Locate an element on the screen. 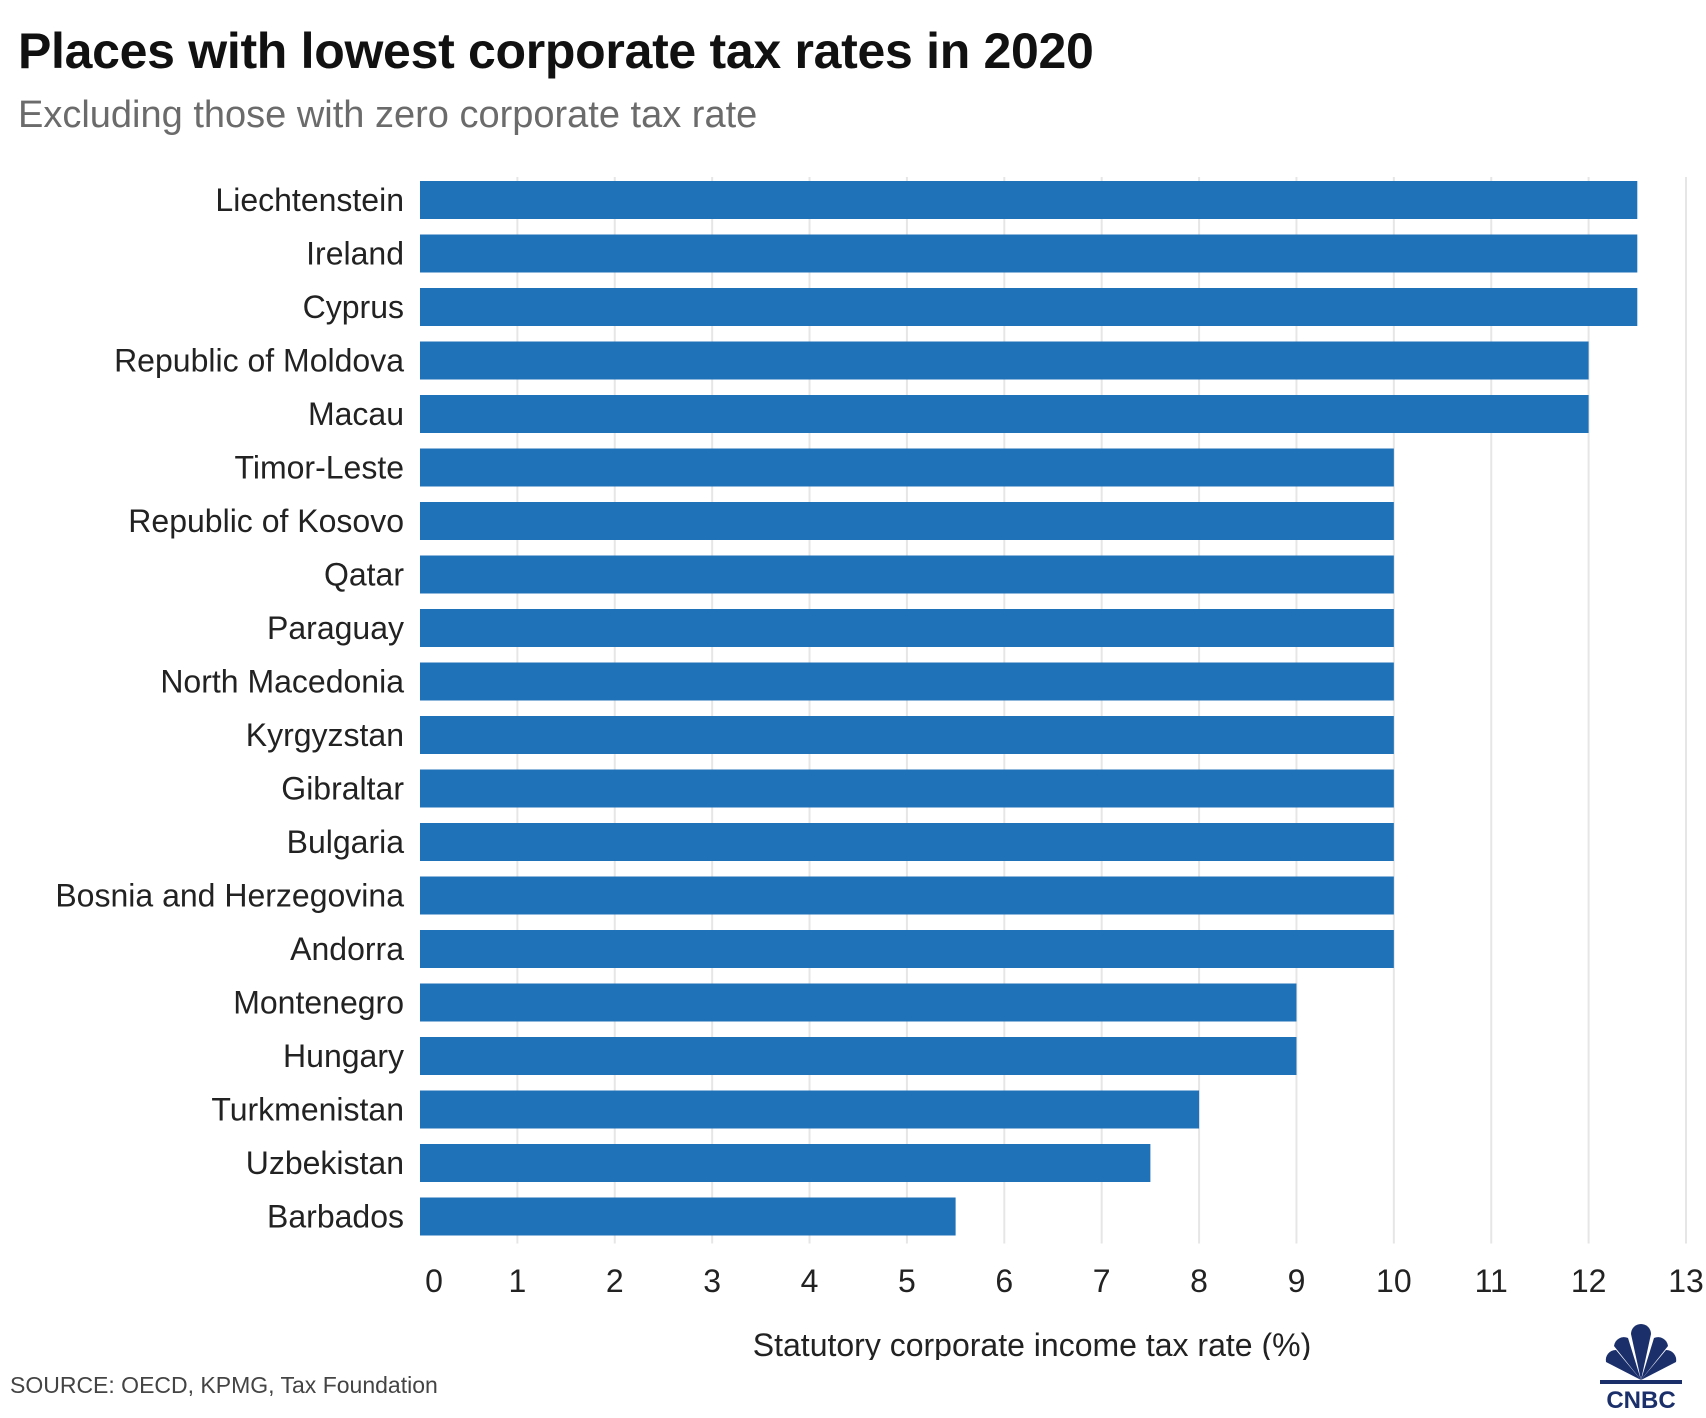 Image resolution: width=1706 pixels, height=1418 pixels. category-label: Montenegro is located at coordinates (318, 1003).